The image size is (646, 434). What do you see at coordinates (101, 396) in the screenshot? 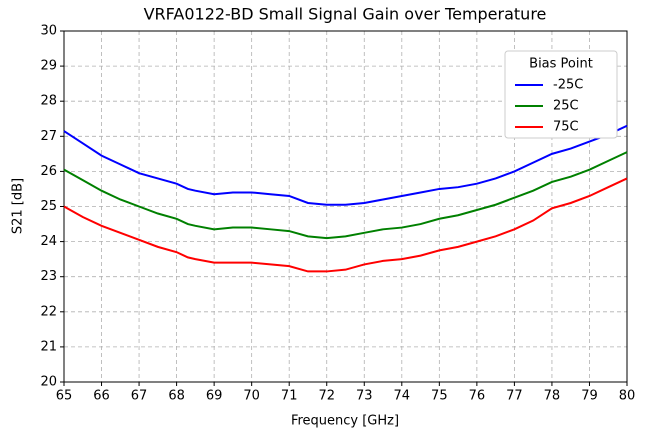
I see `x-tick-label: 66` at bounding box center [101, 396].